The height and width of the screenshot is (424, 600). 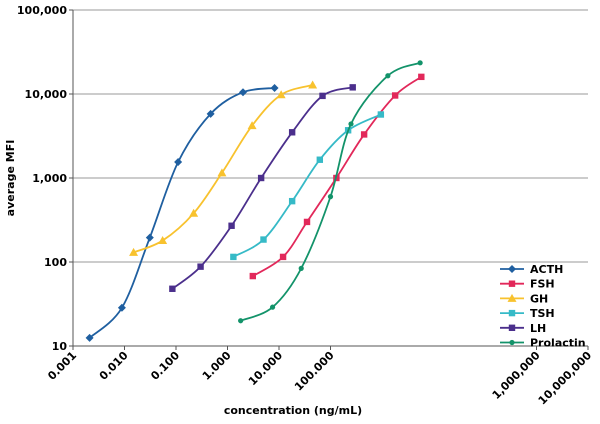 I want to click on x-axis-title: concentration (ng/mL), so click(x=293, y=410).